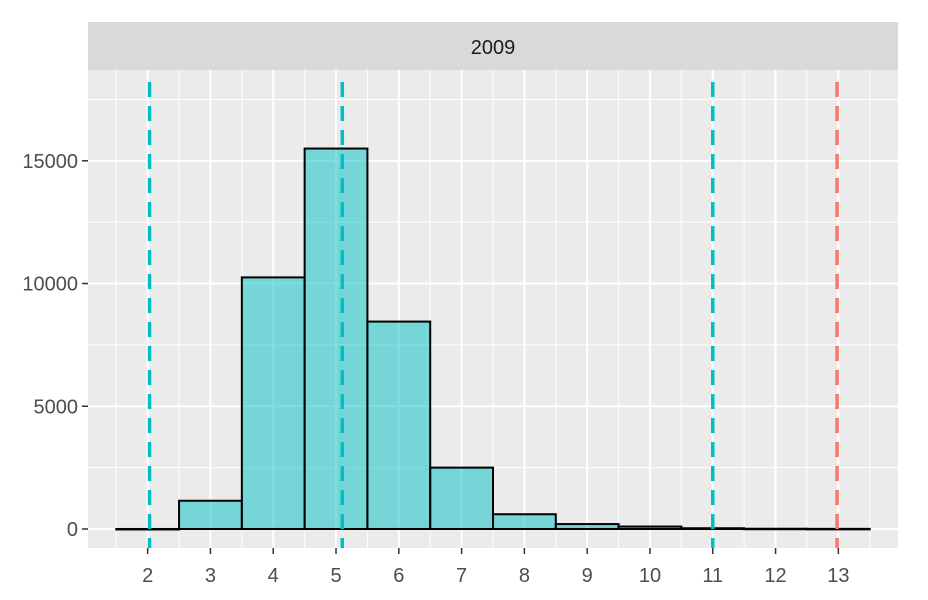  I want to click on y-tick-label: 15000, so click(50, 162).